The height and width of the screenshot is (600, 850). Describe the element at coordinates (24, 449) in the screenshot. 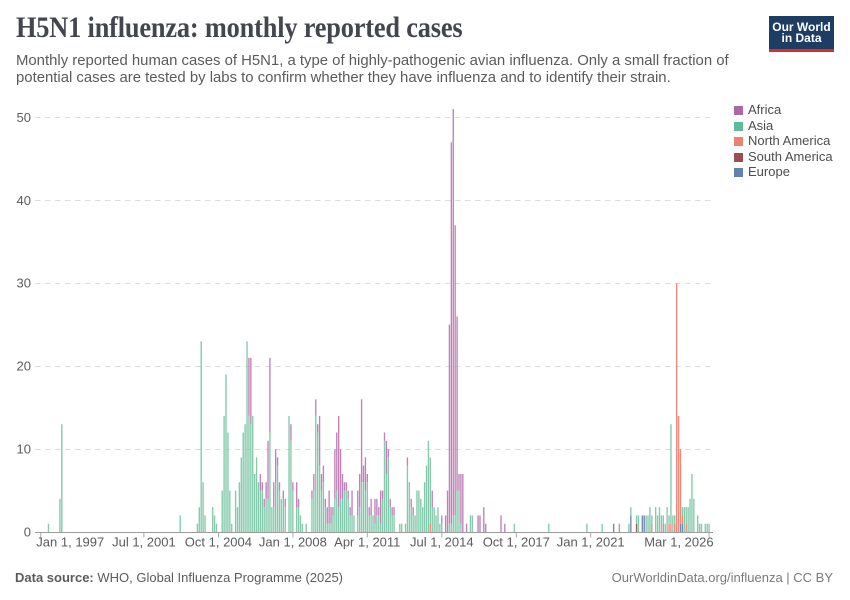

I see `svg-text: 10` at that location.